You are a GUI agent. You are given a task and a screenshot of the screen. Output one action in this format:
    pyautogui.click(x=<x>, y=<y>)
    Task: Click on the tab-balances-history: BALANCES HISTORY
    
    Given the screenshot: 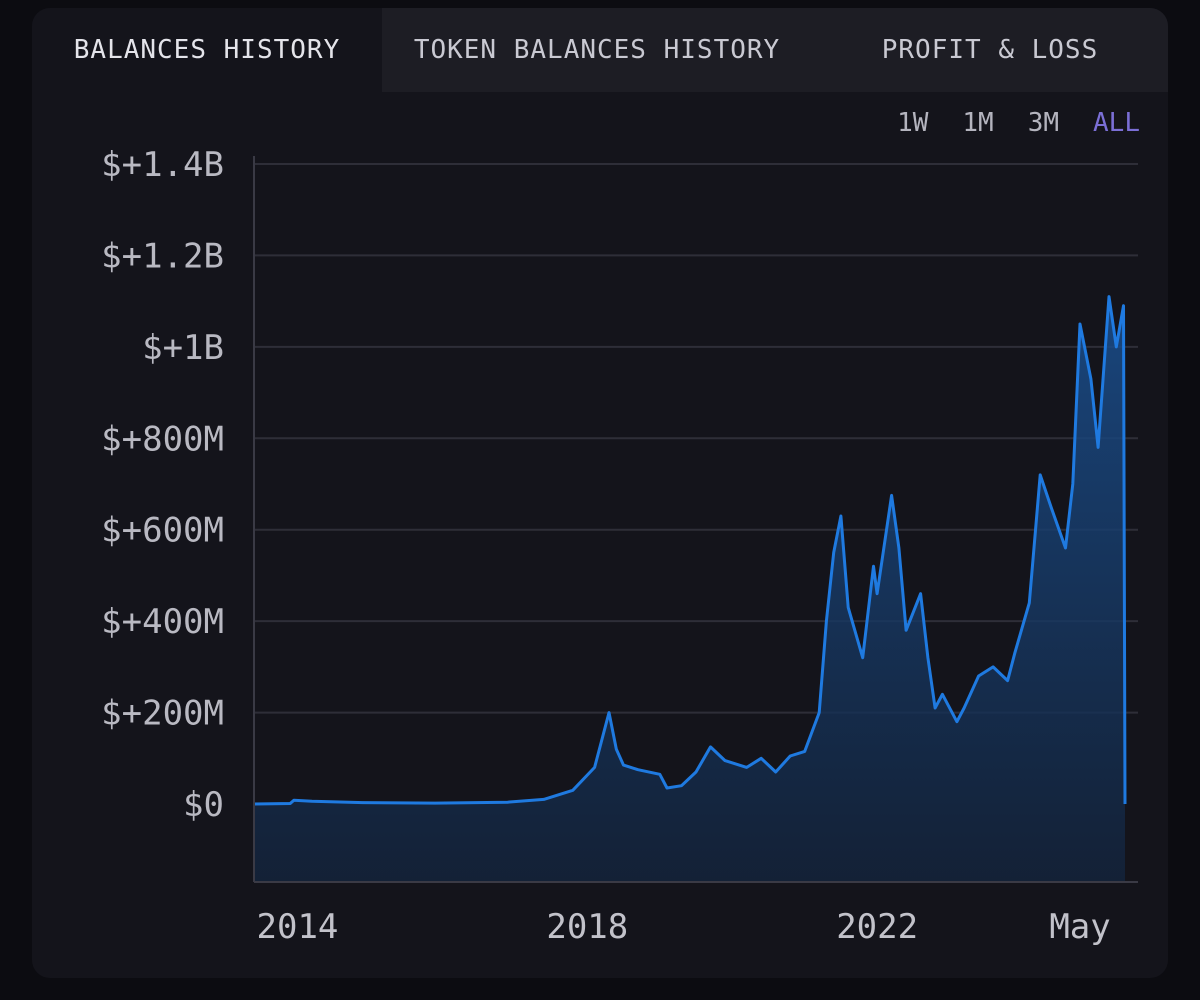 What is the action you would take?
    pyautogui.click(x=207, y=50)
    